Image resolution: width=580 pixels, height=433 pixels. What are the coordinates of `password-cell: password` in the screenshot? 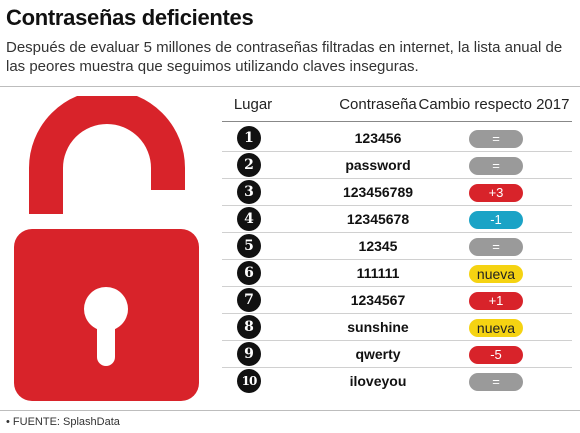 It's located at (378, 165).